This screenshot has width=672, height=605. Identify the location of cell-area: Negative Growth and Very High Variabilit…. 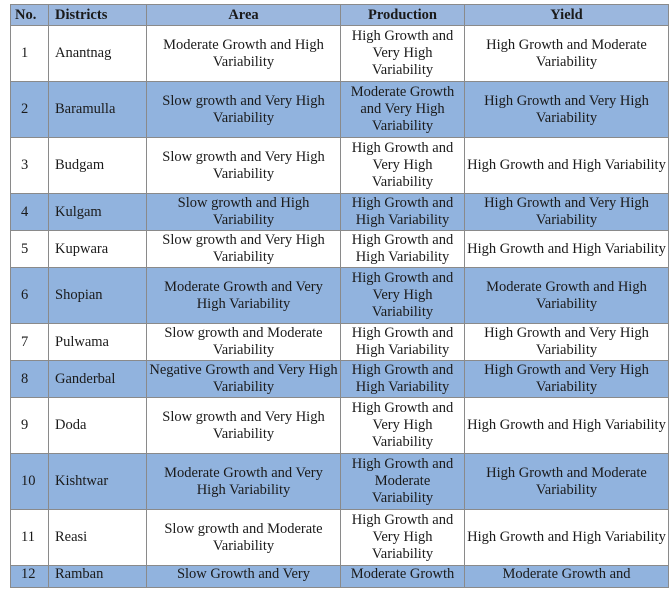
(243, 379).